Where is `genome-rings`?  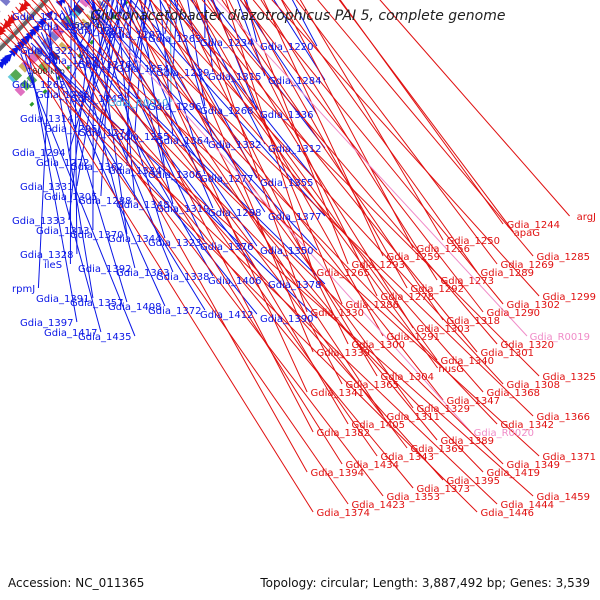 genome-rings is located at coordinates (25, 26).